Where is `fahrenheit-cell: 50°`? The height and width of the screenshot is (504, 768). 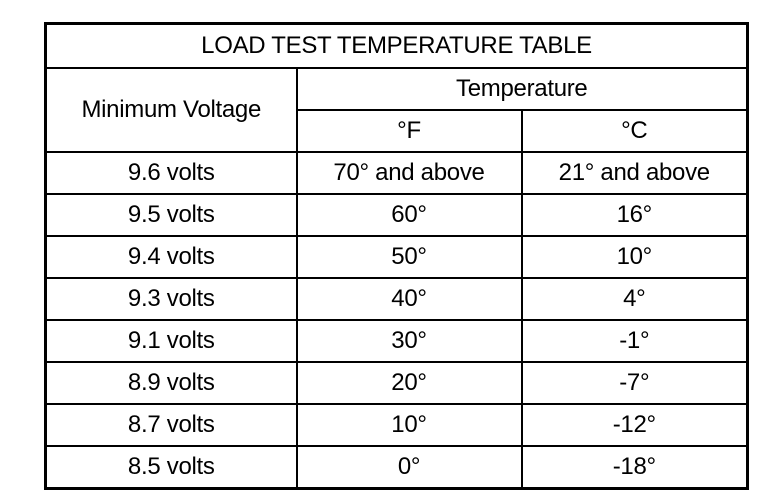 fahrenheit-cell: 50° is located at coordinates (409, 257).